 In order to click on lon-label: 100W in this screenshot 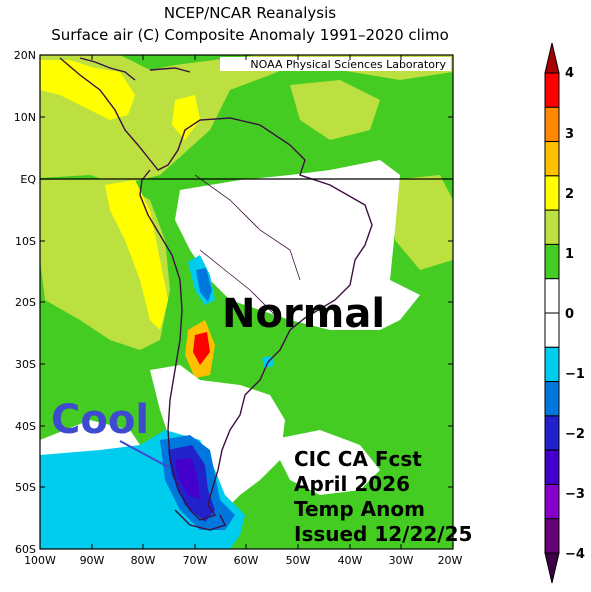, I will do `click(40, 560)`.